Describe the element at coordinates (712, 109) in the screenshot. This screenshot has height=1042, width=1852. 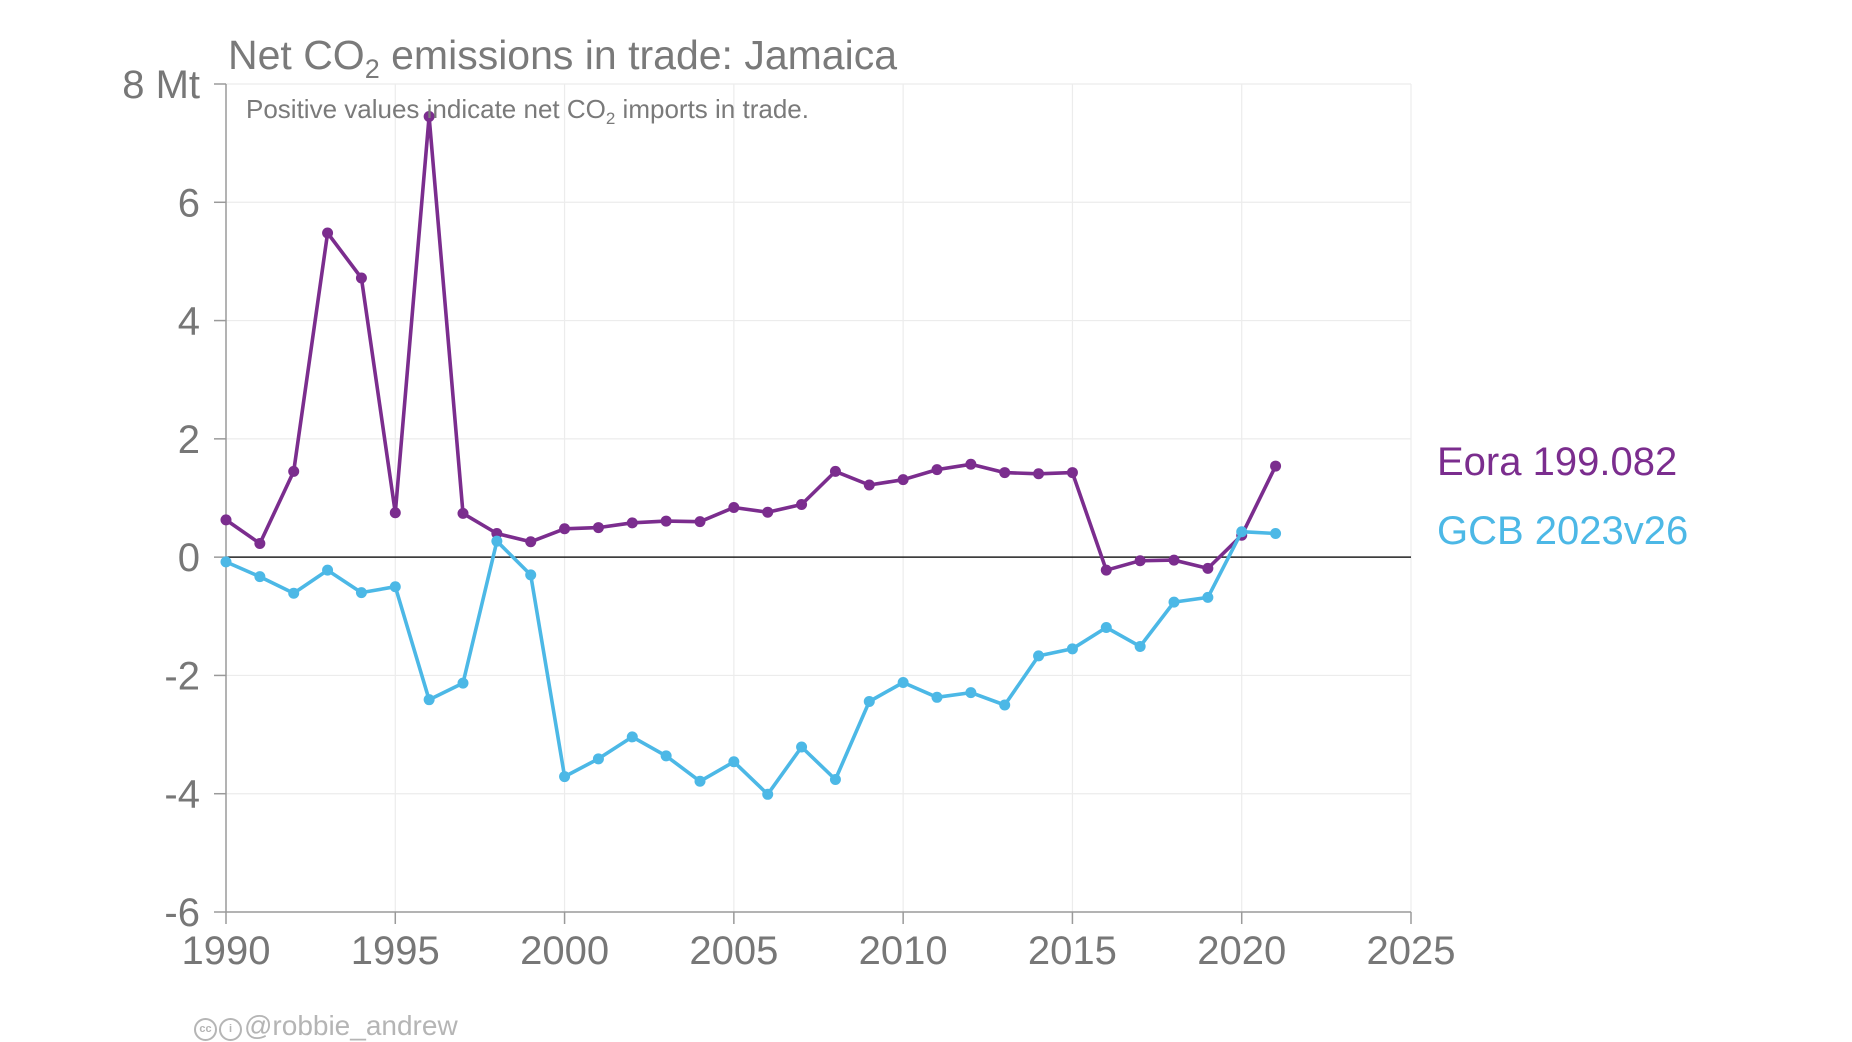
I see `chart-subtitle-part-2: imports in trade.` at that location.